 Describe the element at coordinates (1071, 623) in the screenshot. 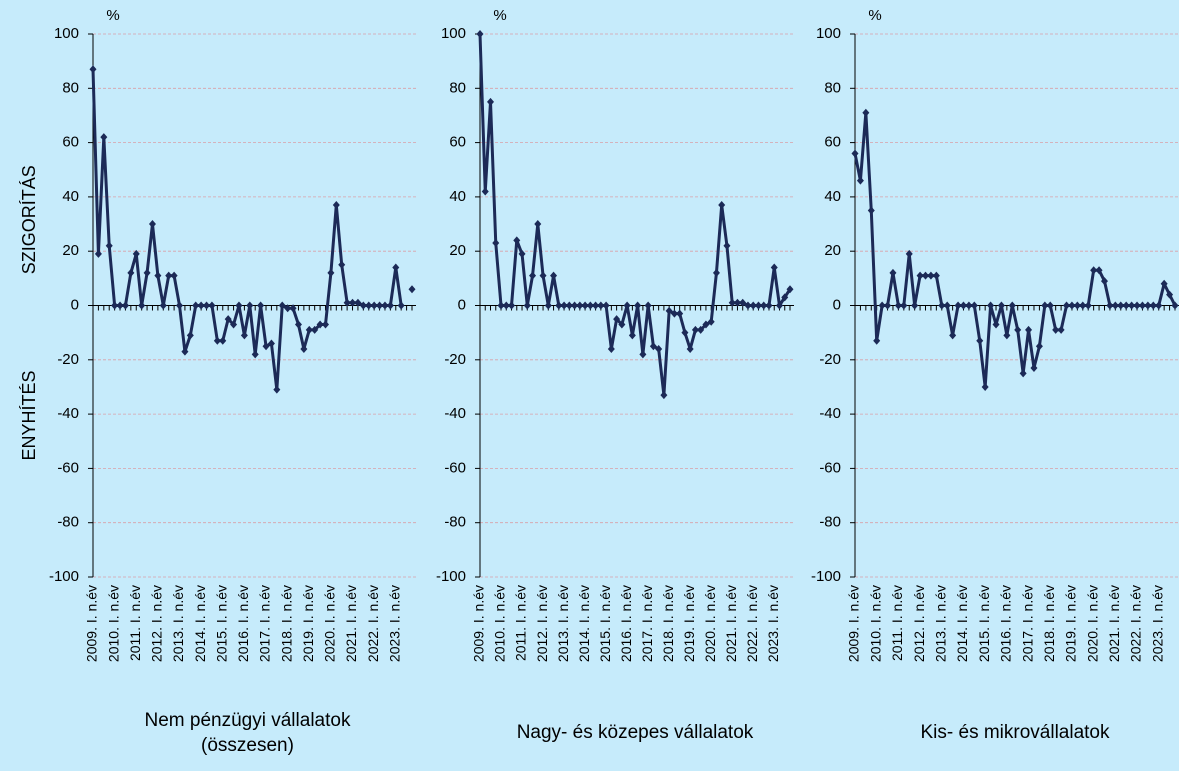

I see `x-tick-label: 2019. I. n.év` at that location.